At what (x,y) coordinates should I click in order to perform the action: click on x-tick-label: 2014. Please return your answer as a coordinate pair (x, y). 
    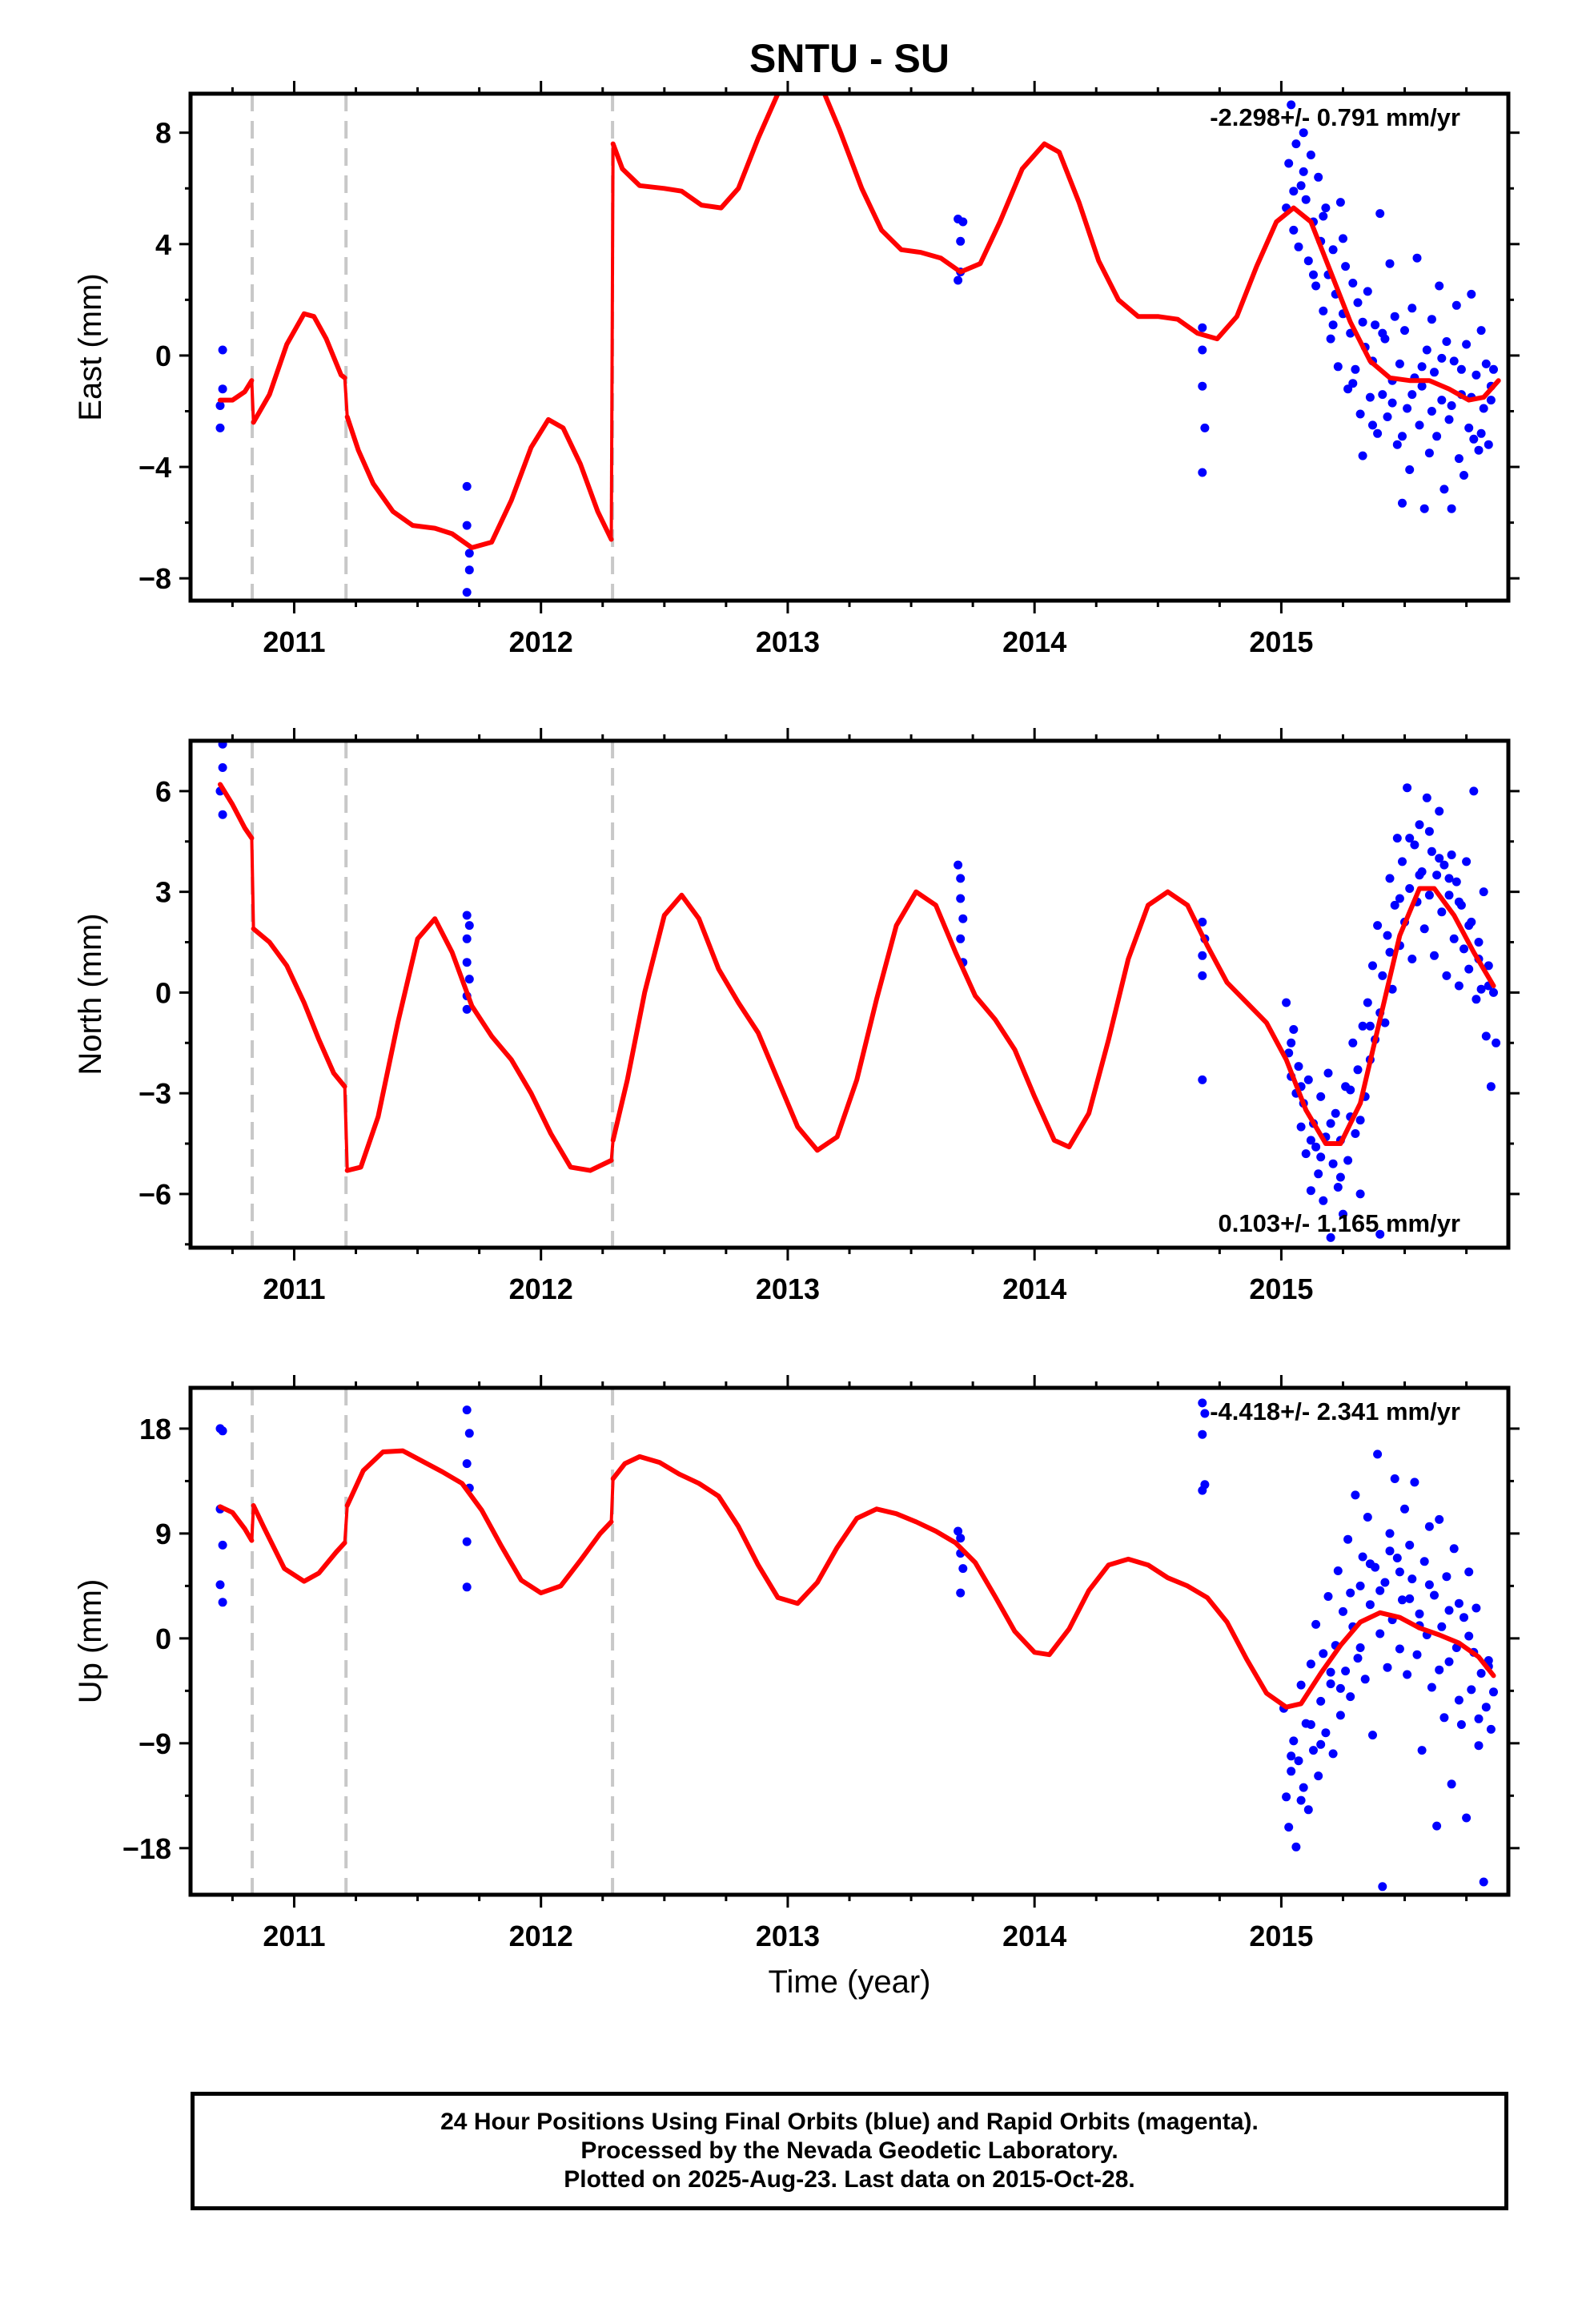
    Looking at the image, I should click on (1034, 641).